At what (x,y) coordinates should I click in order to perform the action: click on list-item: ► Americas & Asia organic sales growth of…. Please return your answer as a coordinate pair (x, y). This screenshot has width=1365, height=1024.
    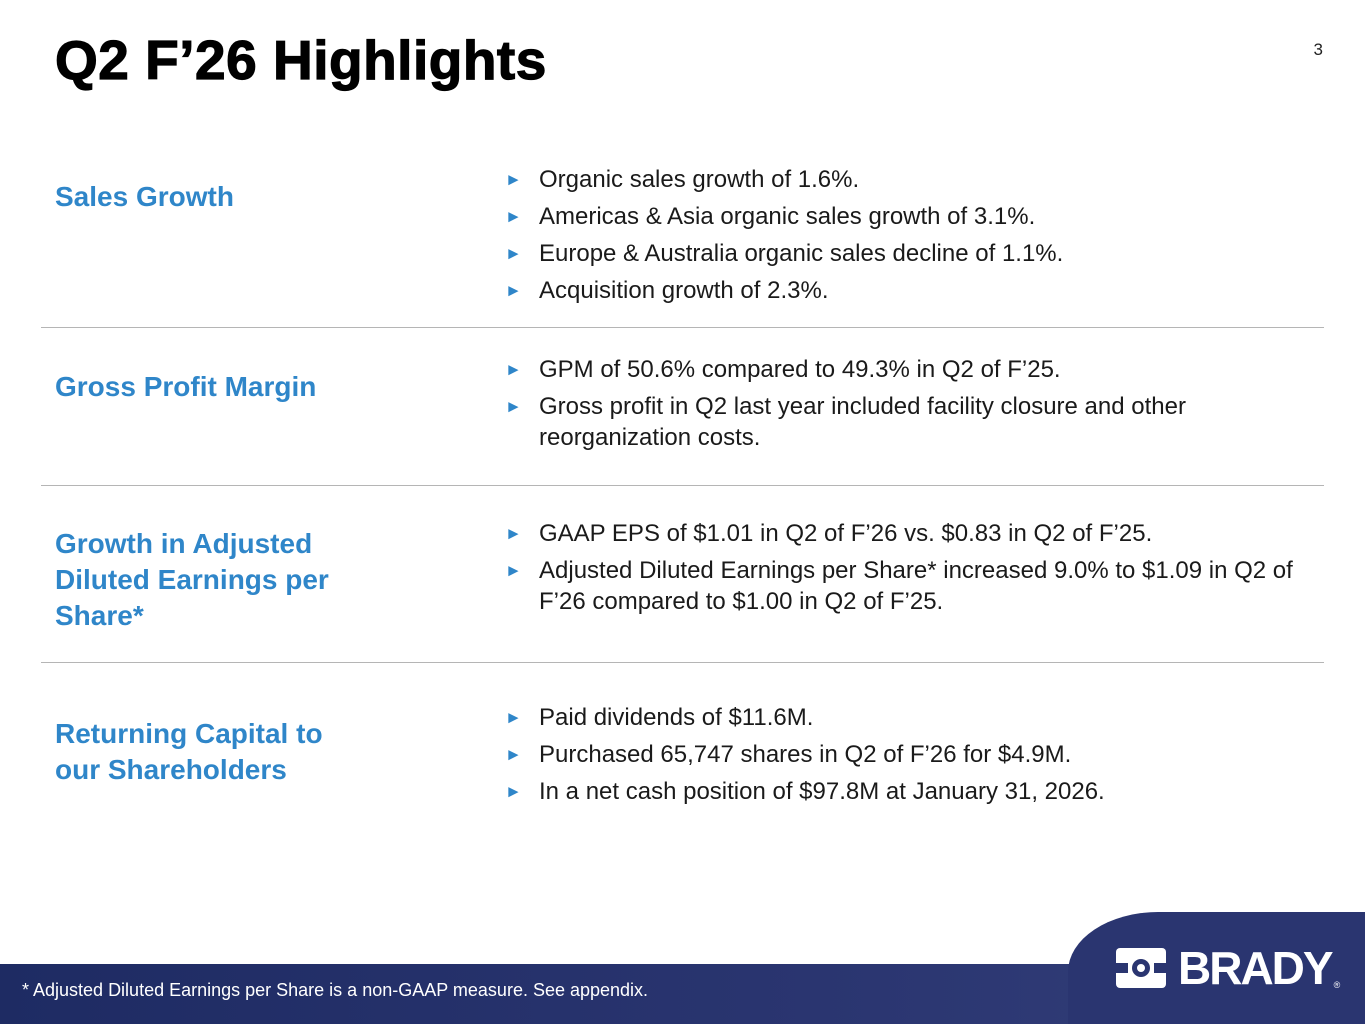
    Looking at the image, I should click on (770, 216).